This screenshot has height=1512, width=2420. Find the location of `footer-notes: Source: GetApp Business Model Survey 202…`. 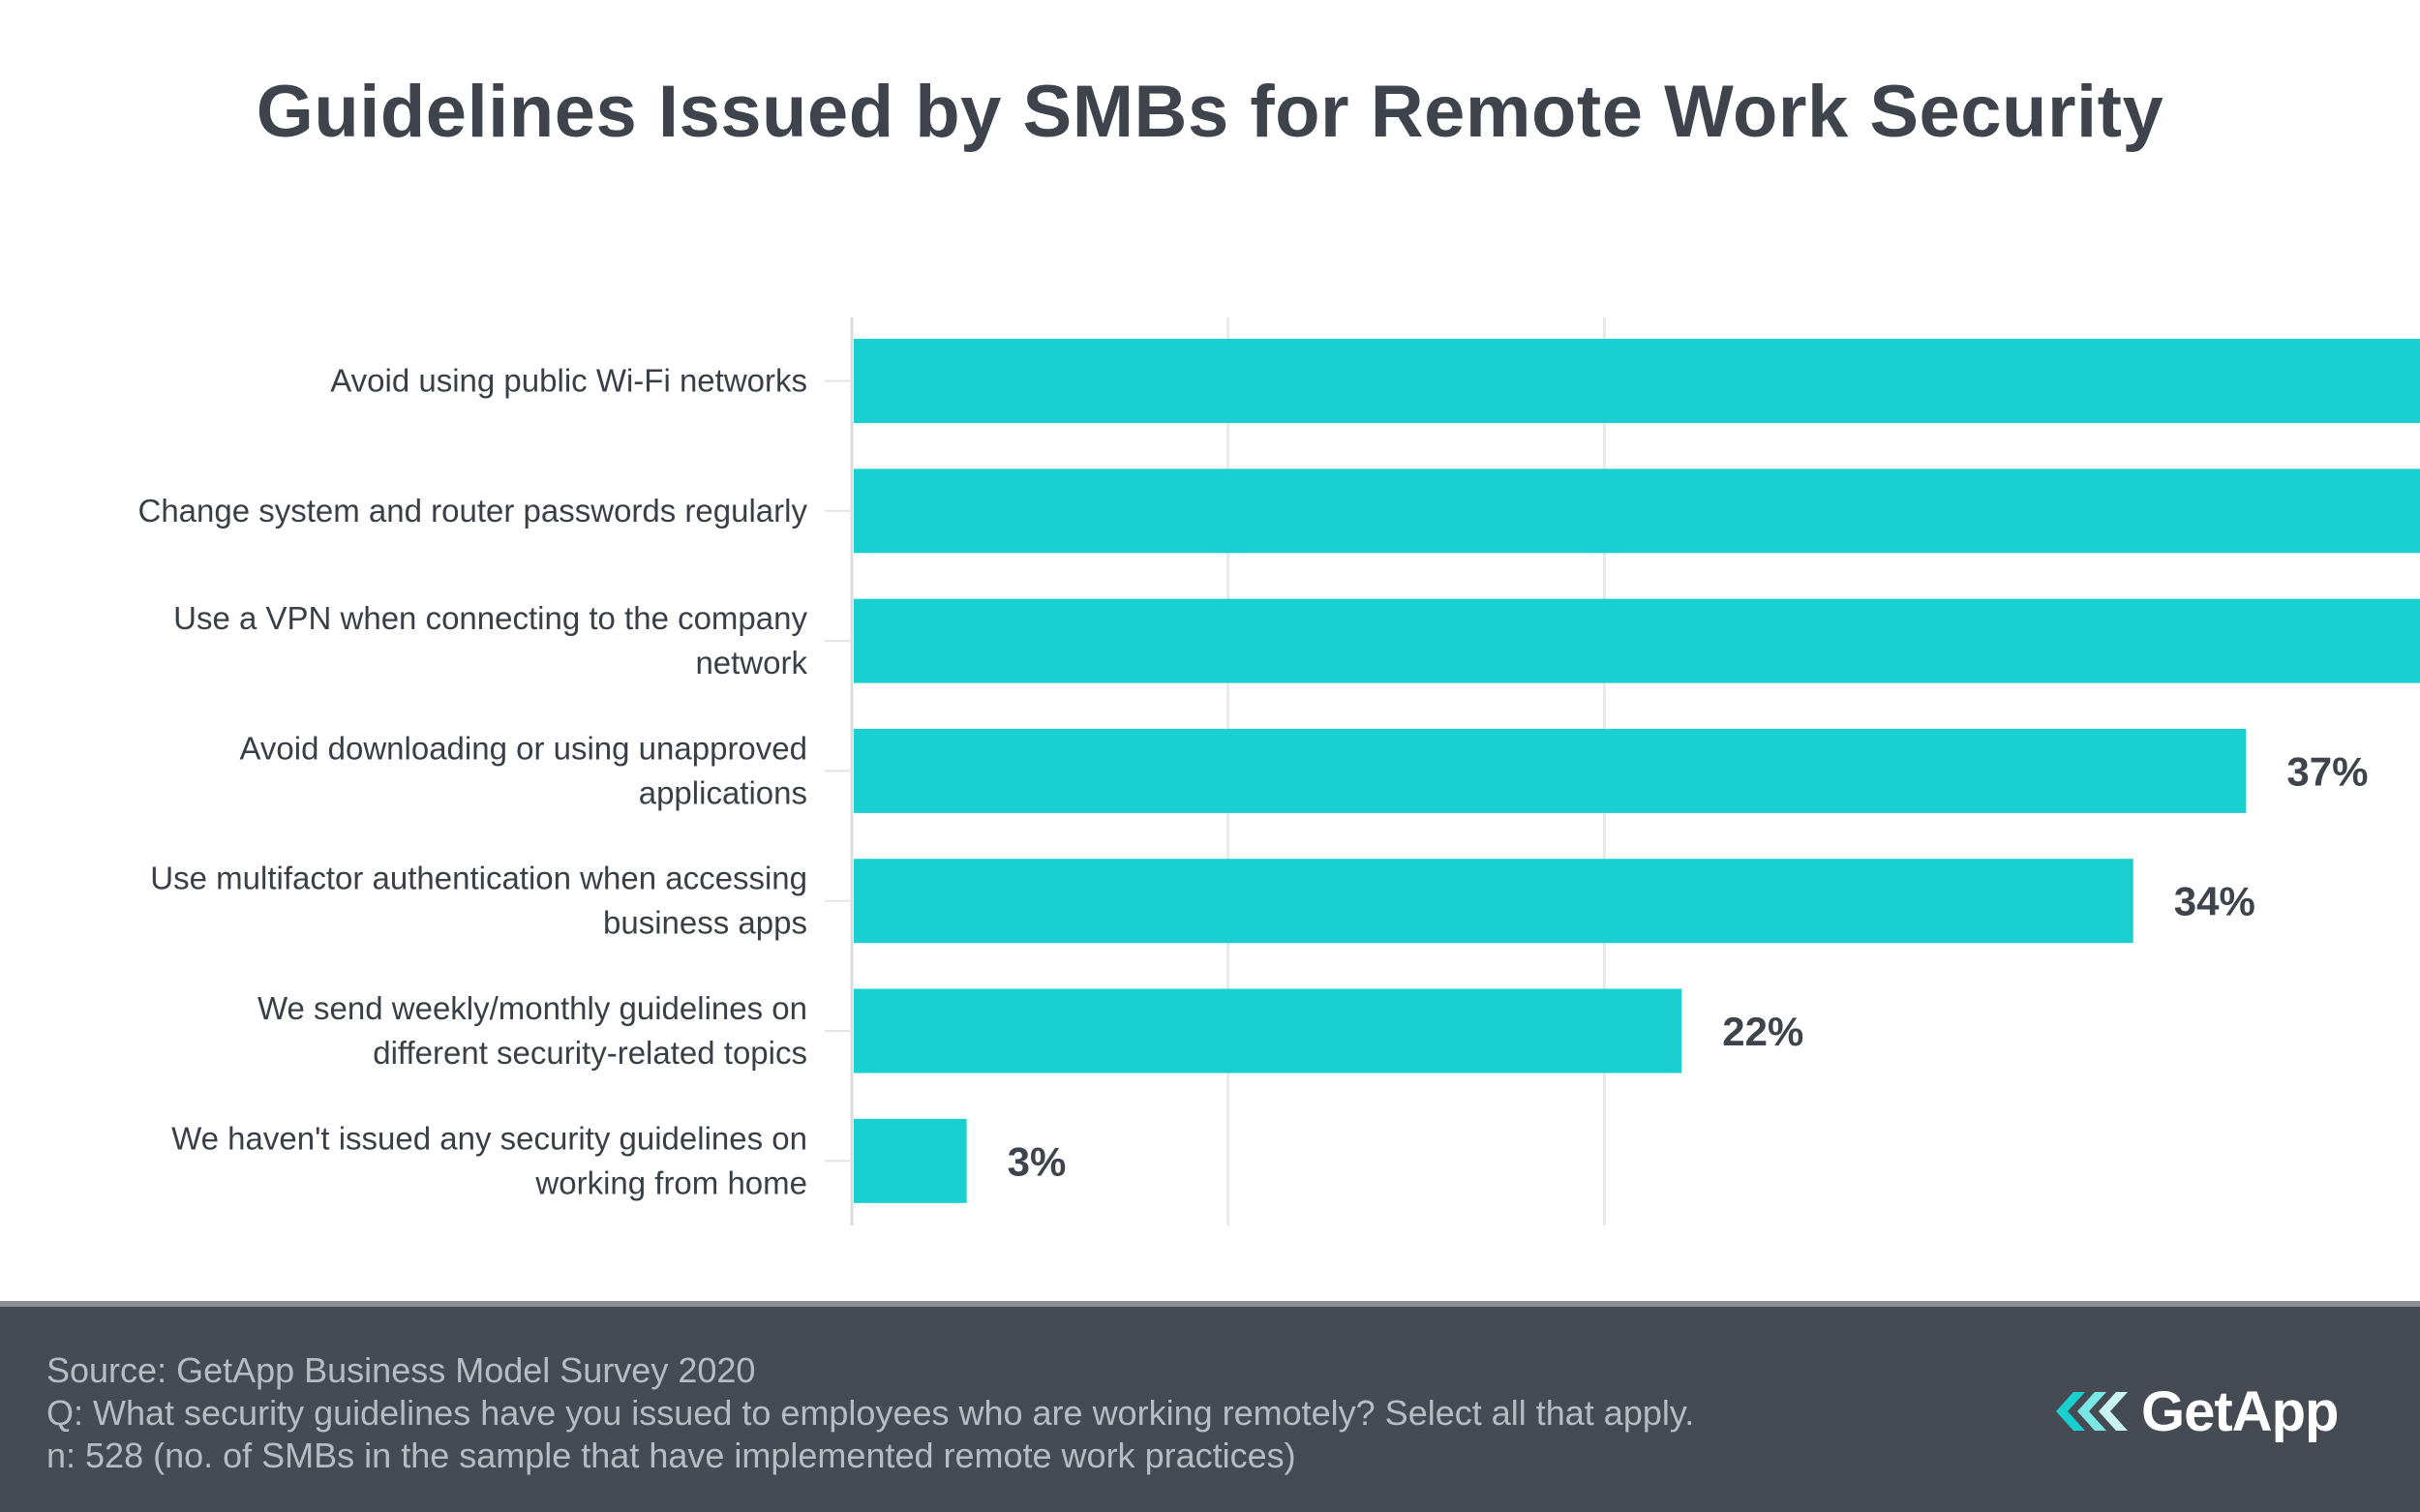

footer-notes: Source: GetApp Business Model Survey 202… is located at coordinates (870, 1413).